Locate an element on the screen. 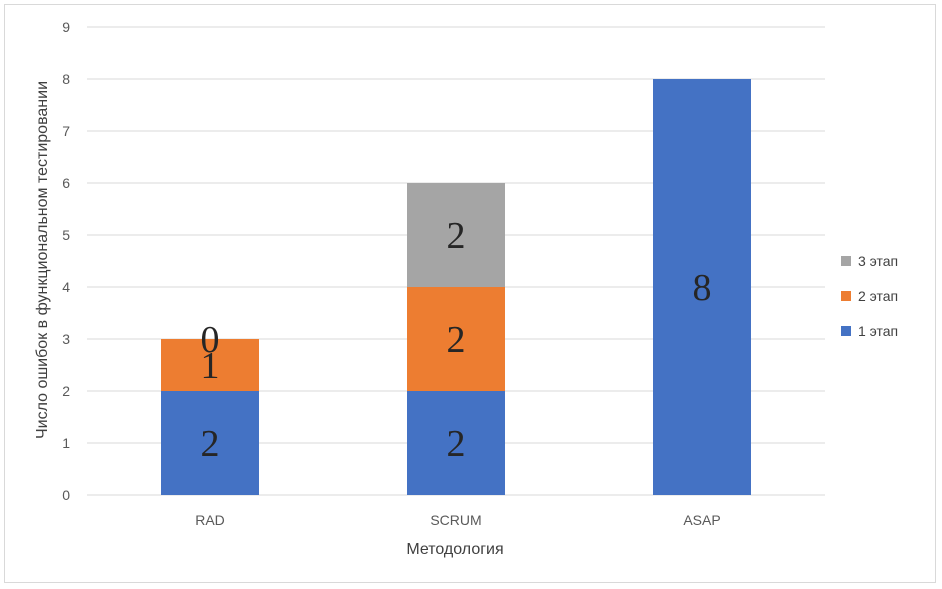 The height and width of the screenshot is (589, 942). legend-label-3: 3 этап is located at coordinates (878, 261).